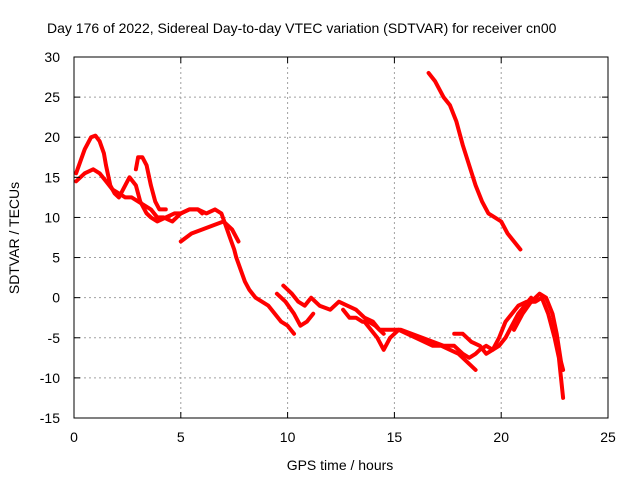 The image size is (640, 480). Describe the element at coordinates (56, 258) in the screenshot. I see `y-tick-label: 5` at that location.